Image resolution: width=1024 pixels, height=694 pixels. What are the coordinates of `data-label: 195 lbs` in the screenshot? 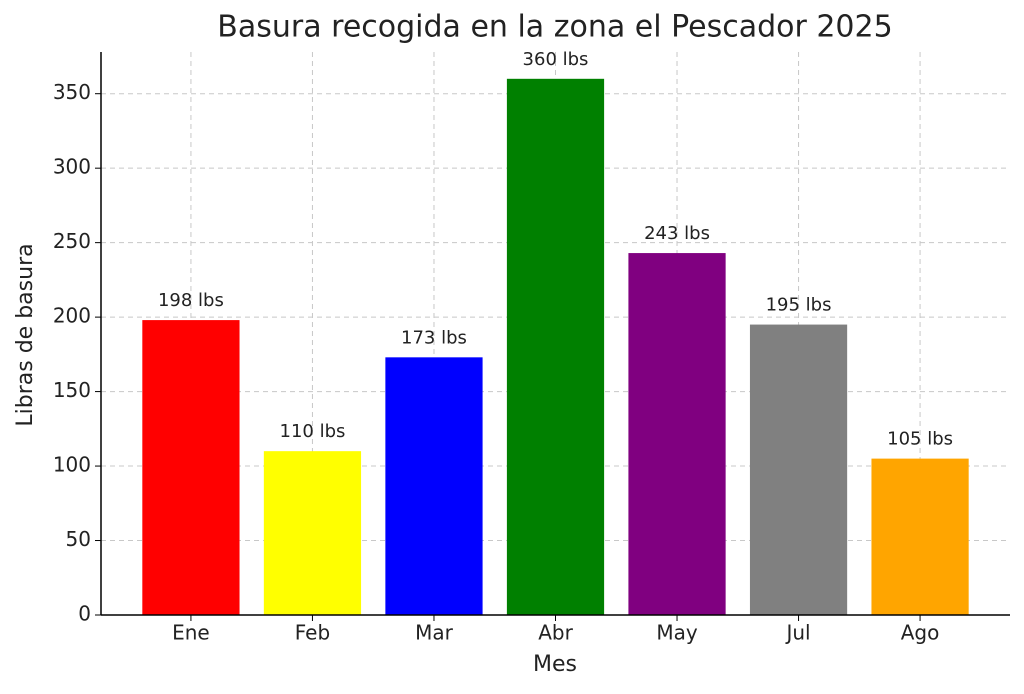 It's located at (799, 305).